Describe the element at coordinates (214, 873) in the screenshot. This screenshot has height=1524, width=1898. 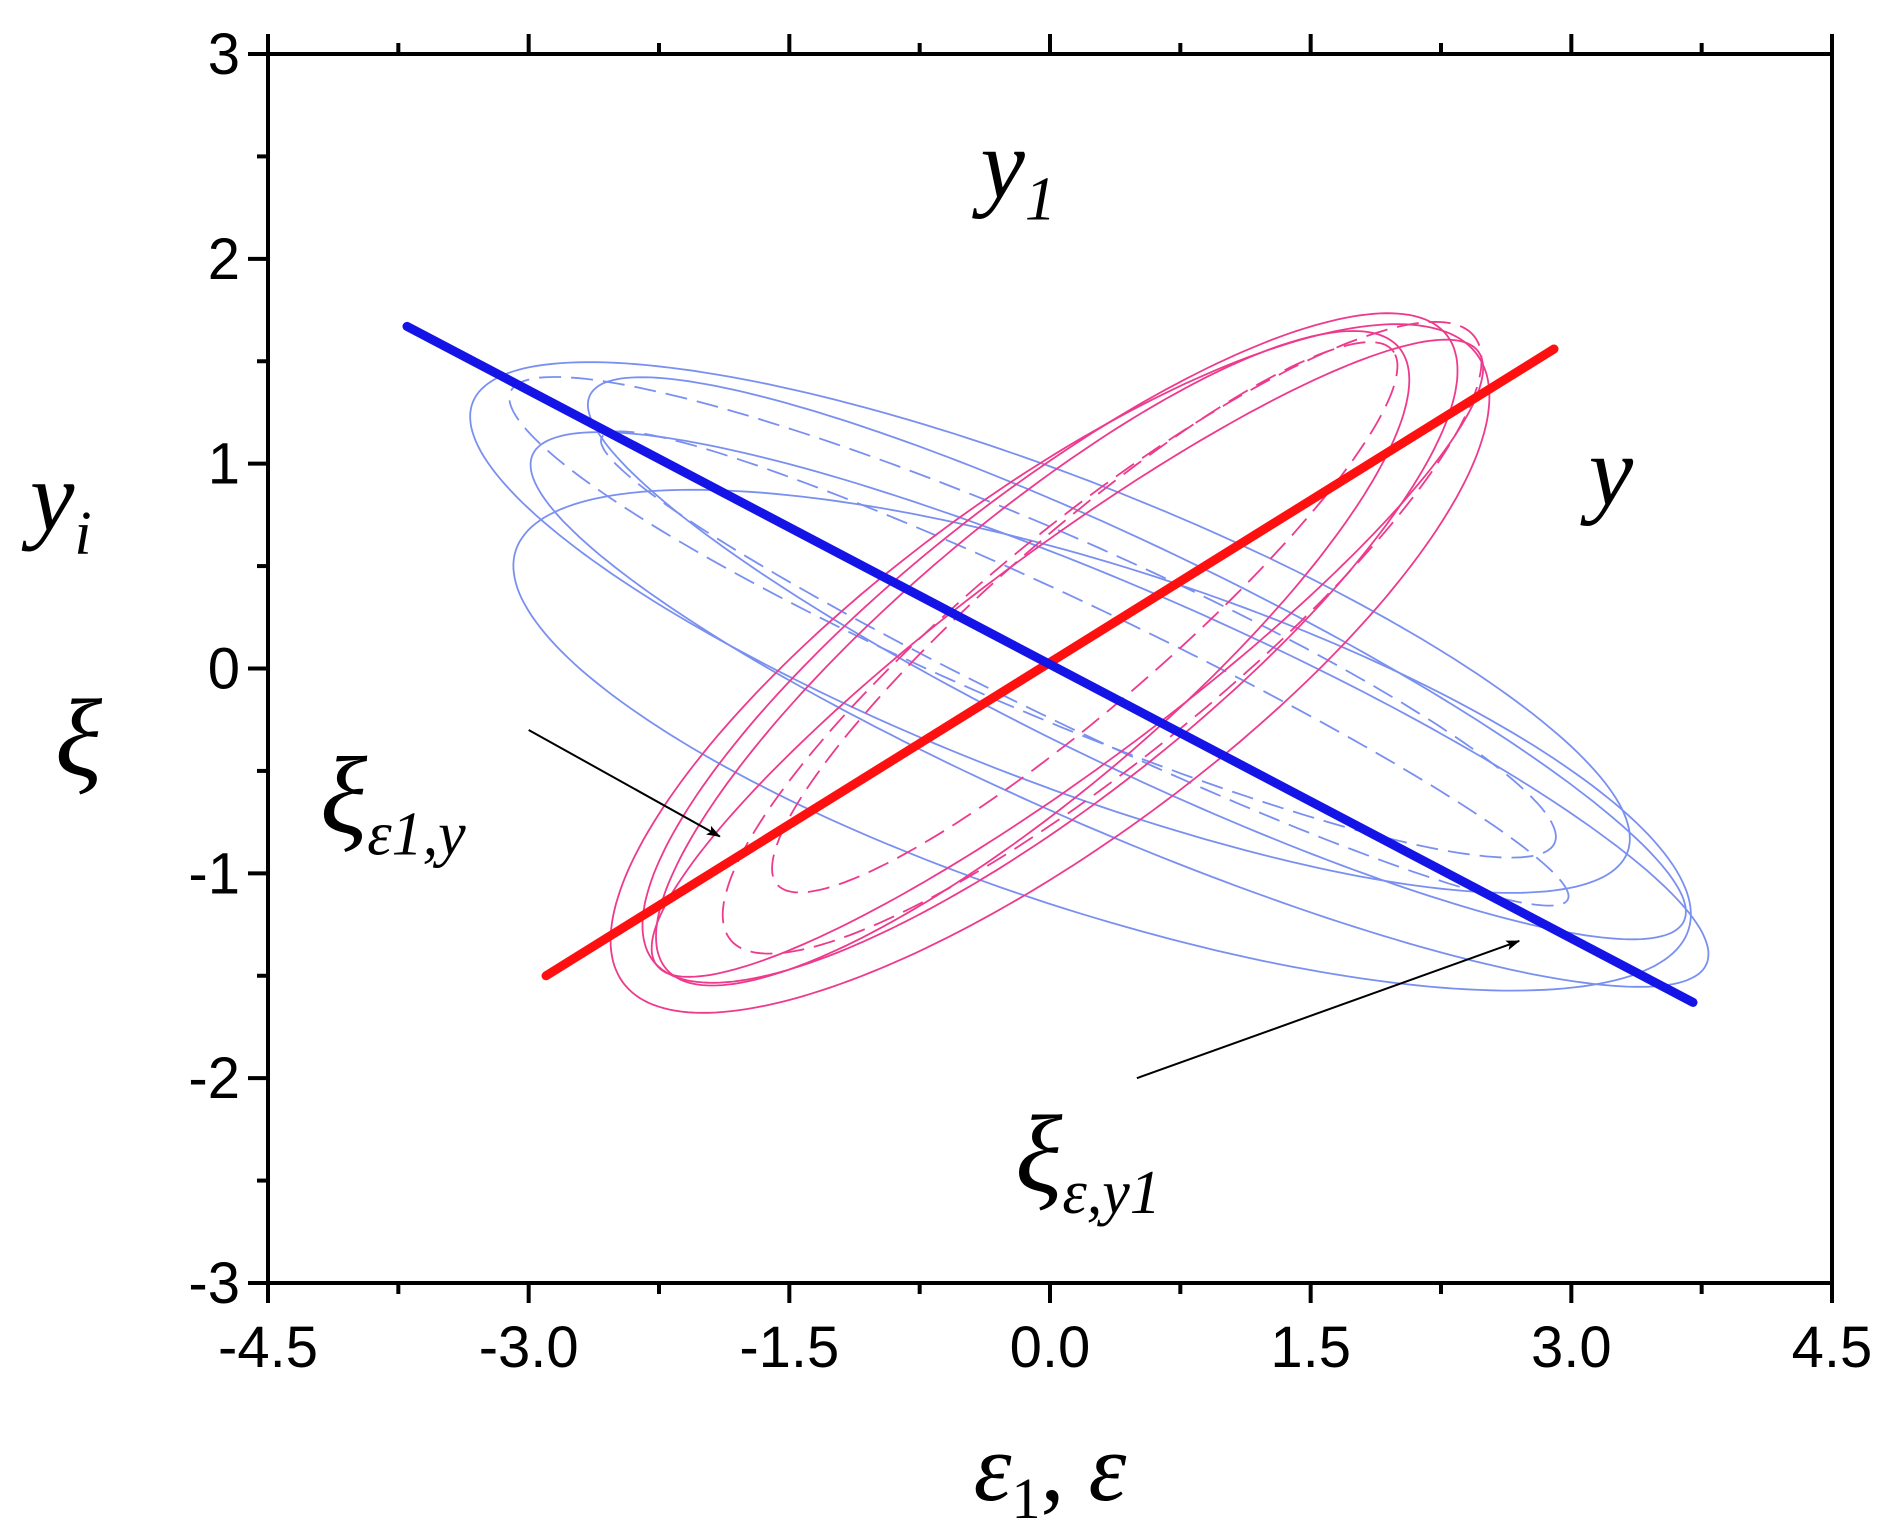
I see `y-tick-label: -1` at that location.